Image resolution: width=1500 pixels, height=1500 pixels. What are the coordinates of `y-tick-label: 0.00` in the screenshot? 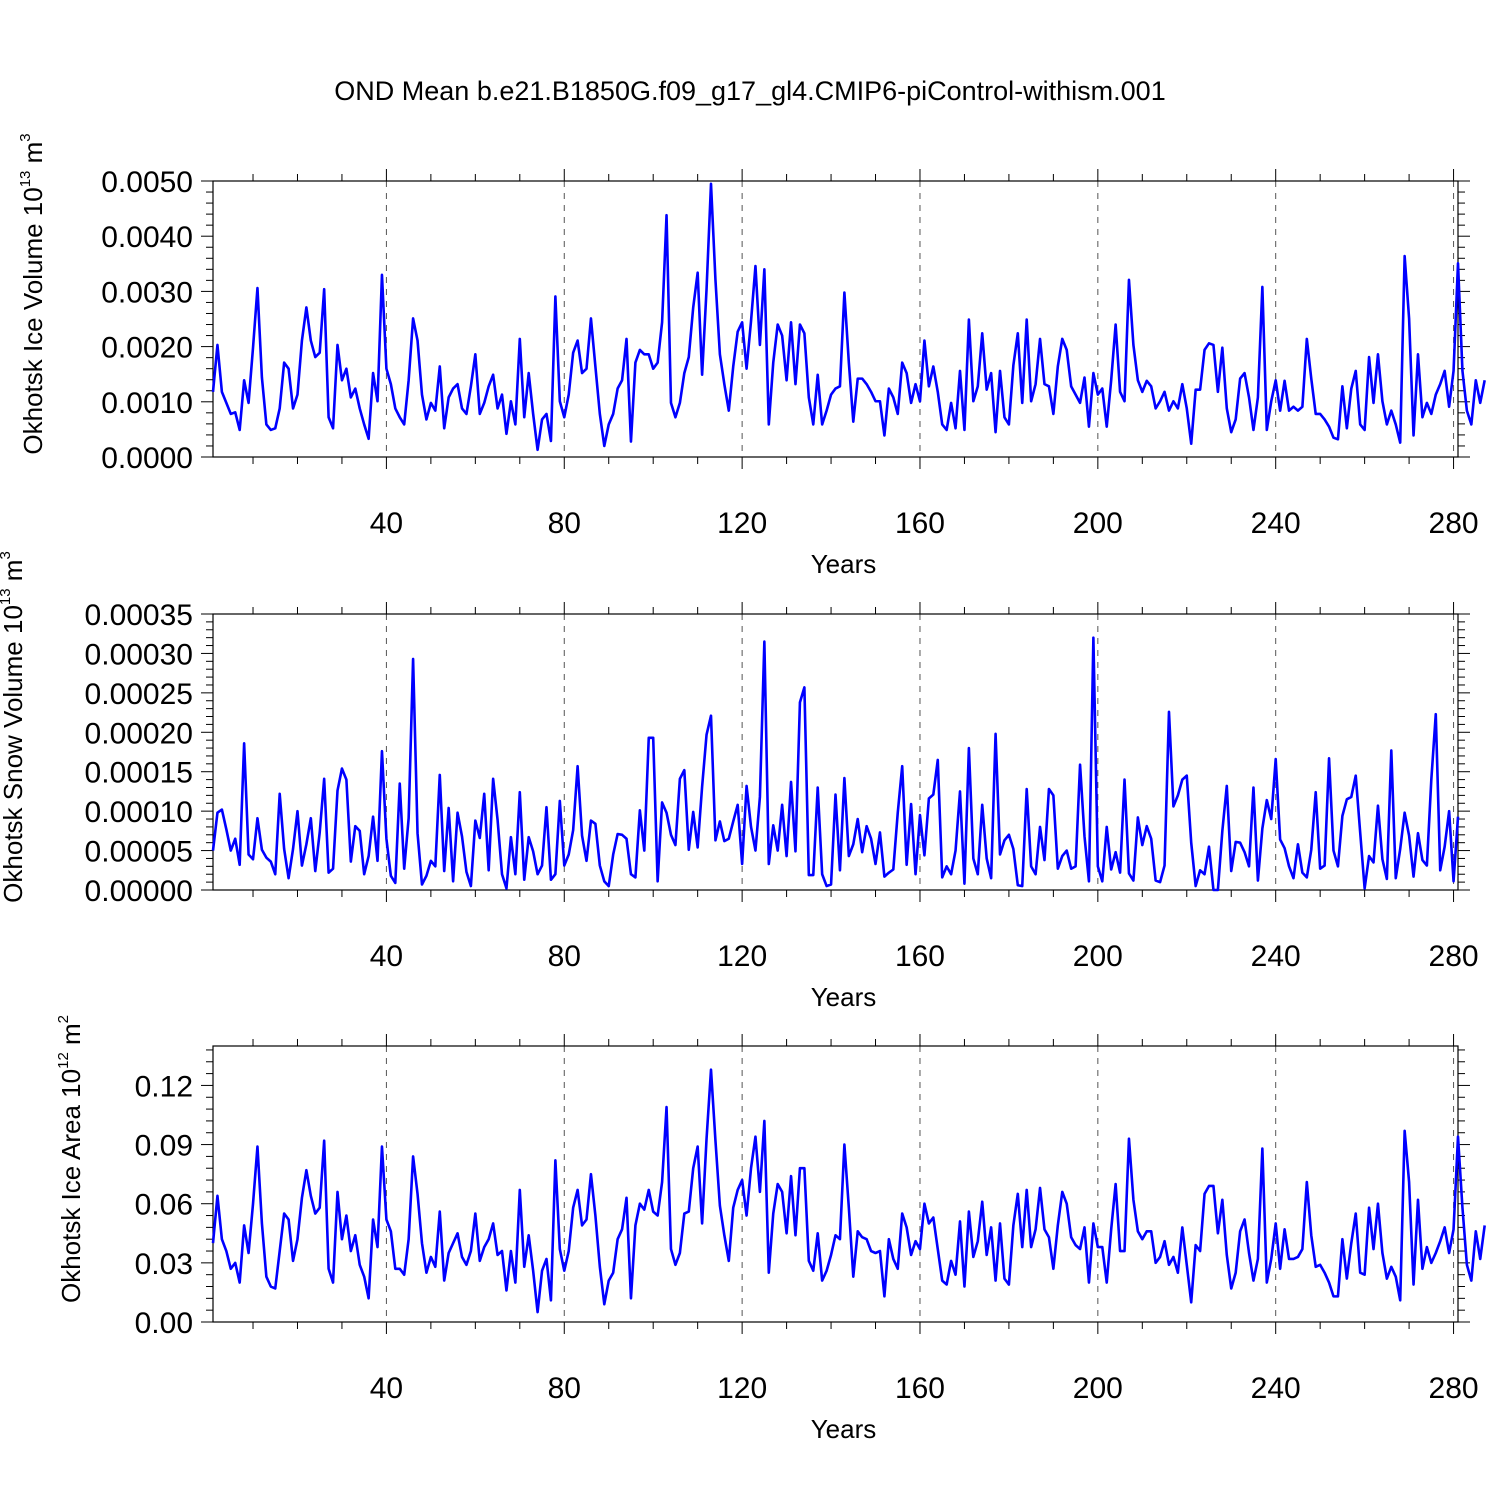 It's located at (164, 1323).